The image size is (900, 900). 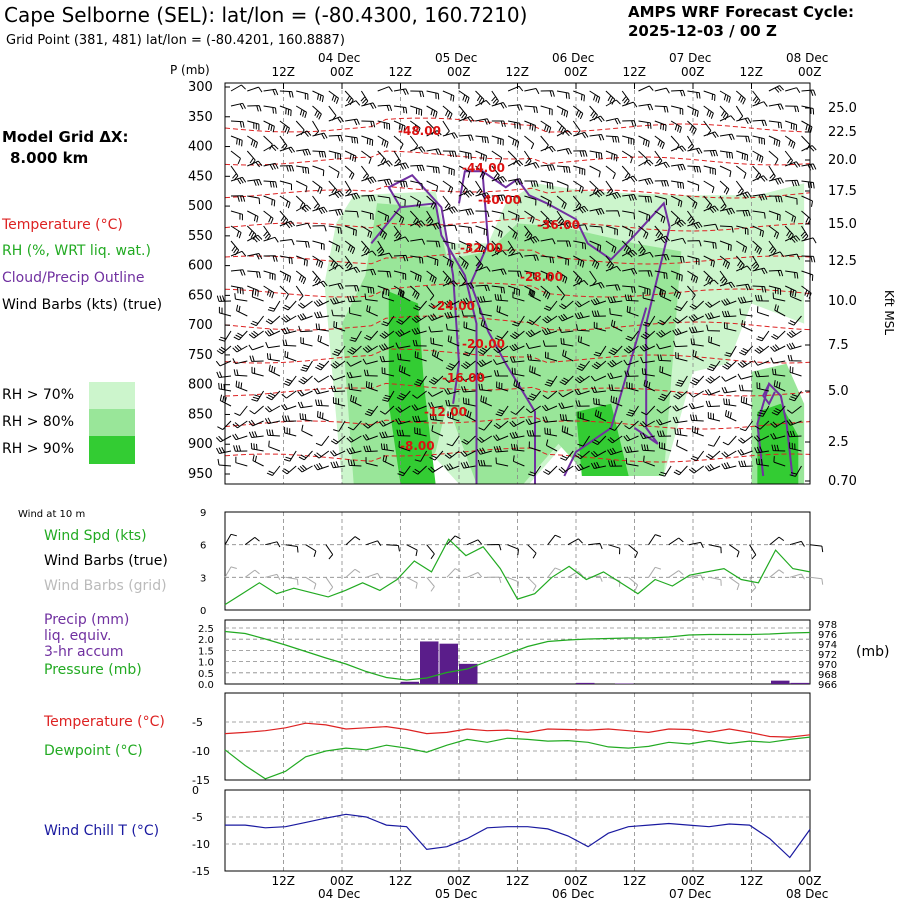 I want to click on cycle-title: AMPS WRF Forecast Cycle:, so click(x=741, y=12).